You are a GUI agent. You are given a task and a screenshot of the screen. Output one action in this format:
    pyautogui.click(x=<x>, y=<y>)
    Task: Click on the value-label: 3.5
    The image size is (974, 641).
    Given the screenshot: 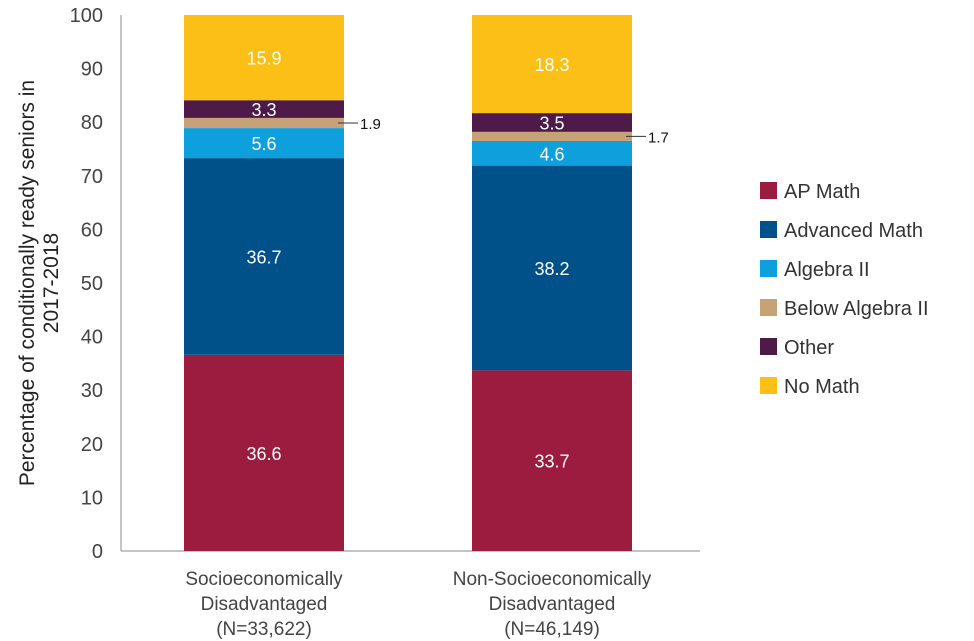 What is the action you would take?
    pyautogui.click(x=551, y=123)
    